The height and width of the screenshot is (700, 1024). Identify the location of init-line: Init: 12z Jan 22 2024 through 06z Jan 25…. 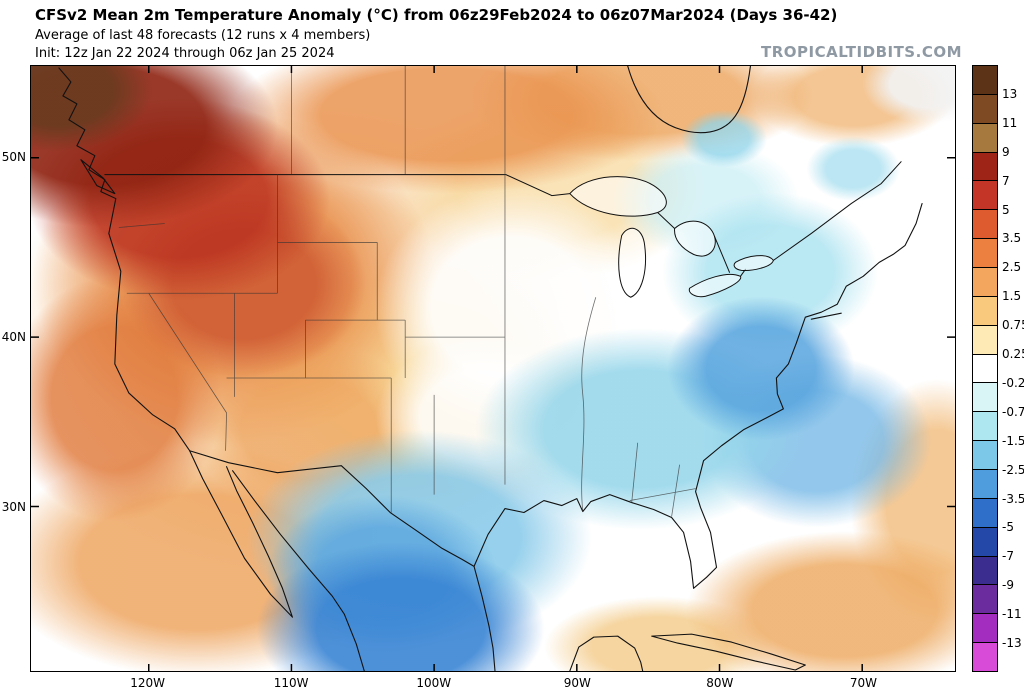
(185, 53).